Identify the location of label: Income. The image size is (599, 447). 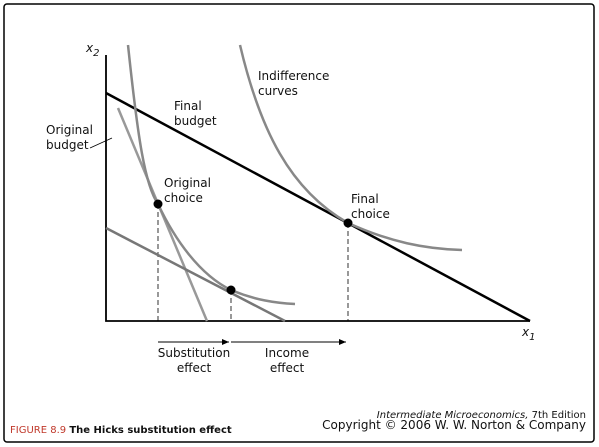
(287, 353).